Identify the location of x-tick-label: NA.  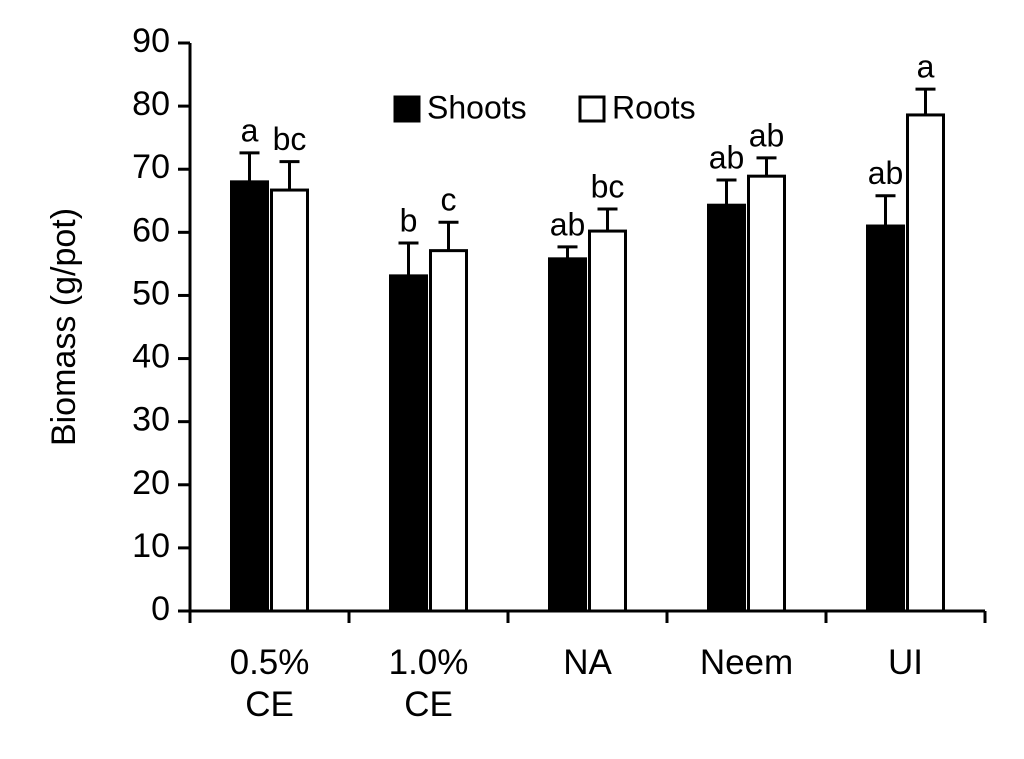
(587, 662).